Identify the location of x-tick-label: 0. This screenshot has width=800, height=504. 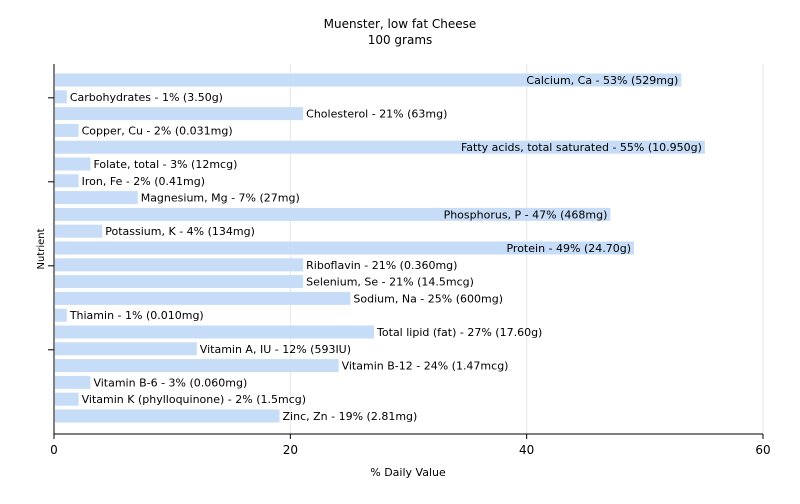
(54, 450).